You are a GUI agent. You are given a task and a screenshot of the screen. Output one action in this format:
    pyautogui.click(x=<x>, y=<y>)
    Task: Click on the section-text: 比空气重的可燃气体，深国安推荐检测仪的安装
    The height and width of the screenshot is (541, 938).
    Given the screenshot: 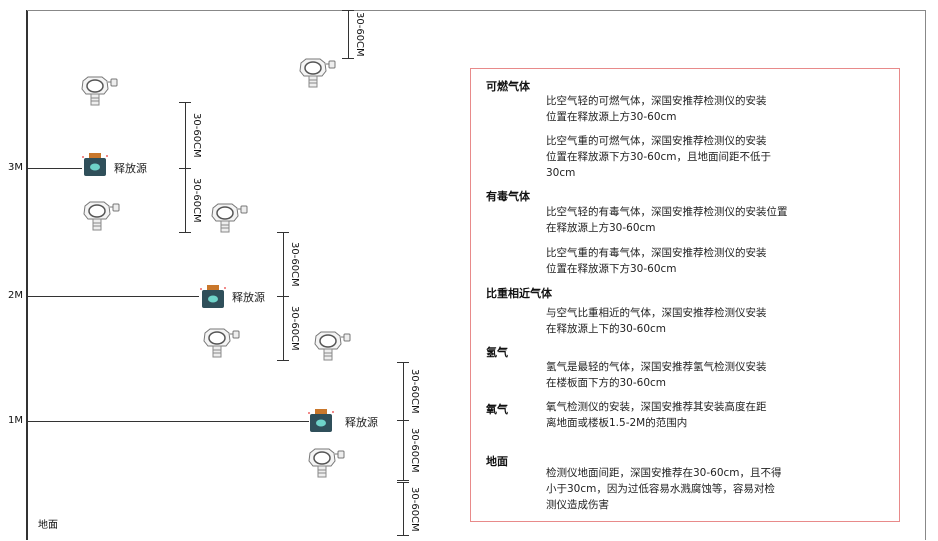 What is the action you would take?
    pyautogui.click(x=656, y=141)
    